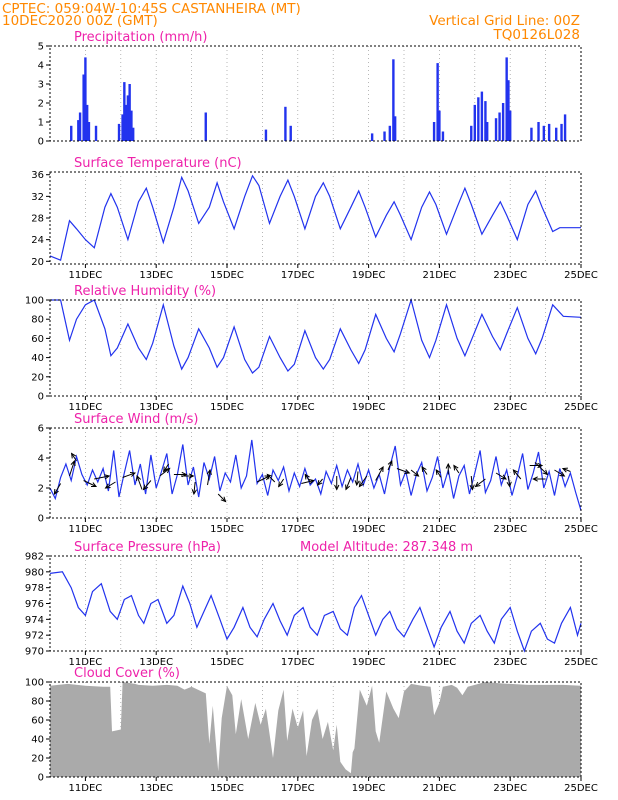 The image size is (618, 800). Describe the element at coordinates (156, 662) in the screenshot. I see `pressure-x-tick-label: 13DEC` at that location.